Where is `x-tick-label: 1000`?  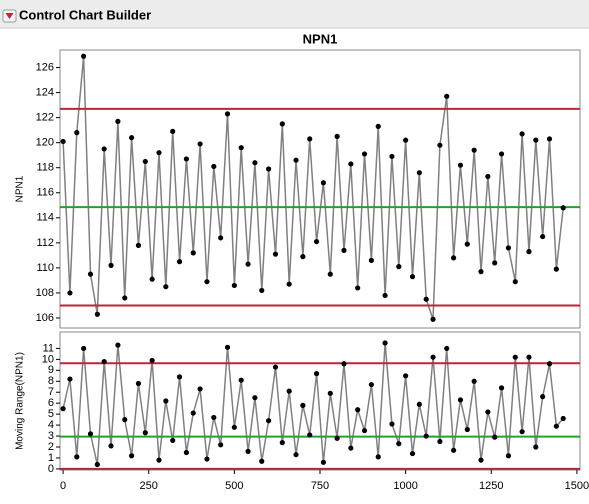
x-tick-label: 1000 is located at coordinates (405, 486).